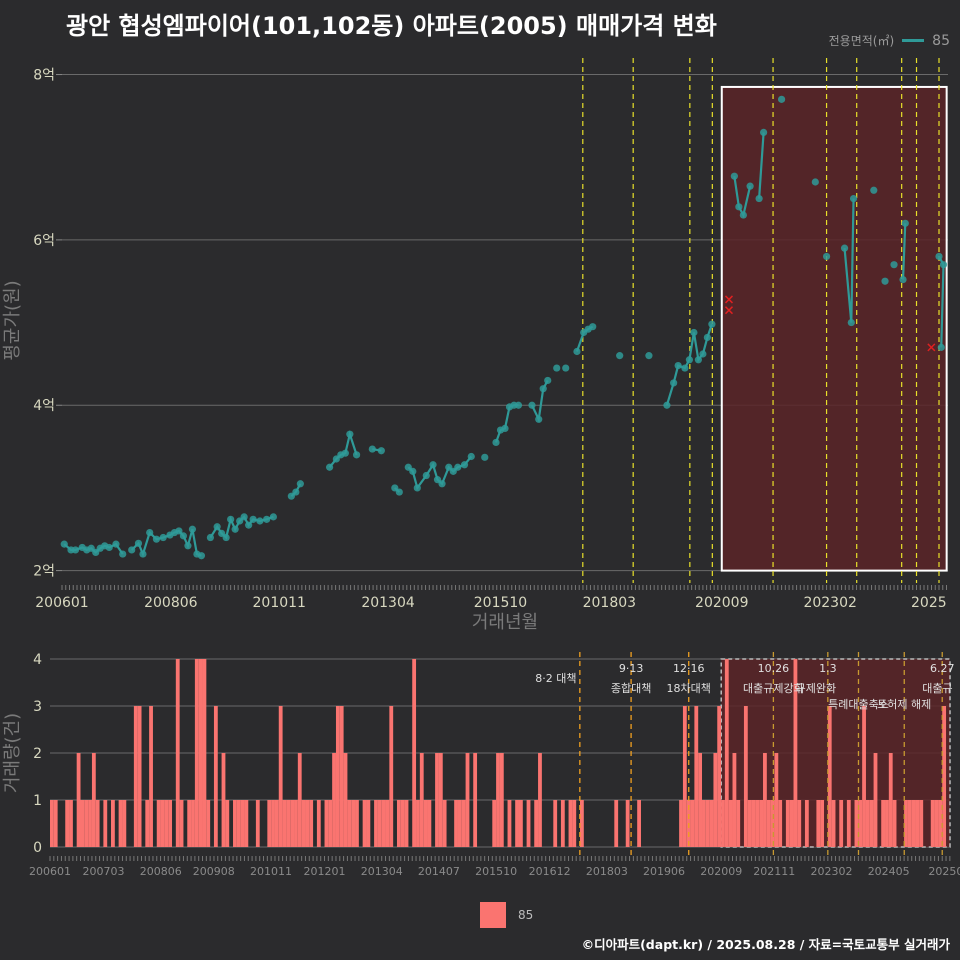 Image resolution: width=960 pixels, height=960 pixels. What do you see at coordinates (44, 572) in the screenshot?
I see `y-tick-label: 2억` at bounding box center [44, 572].